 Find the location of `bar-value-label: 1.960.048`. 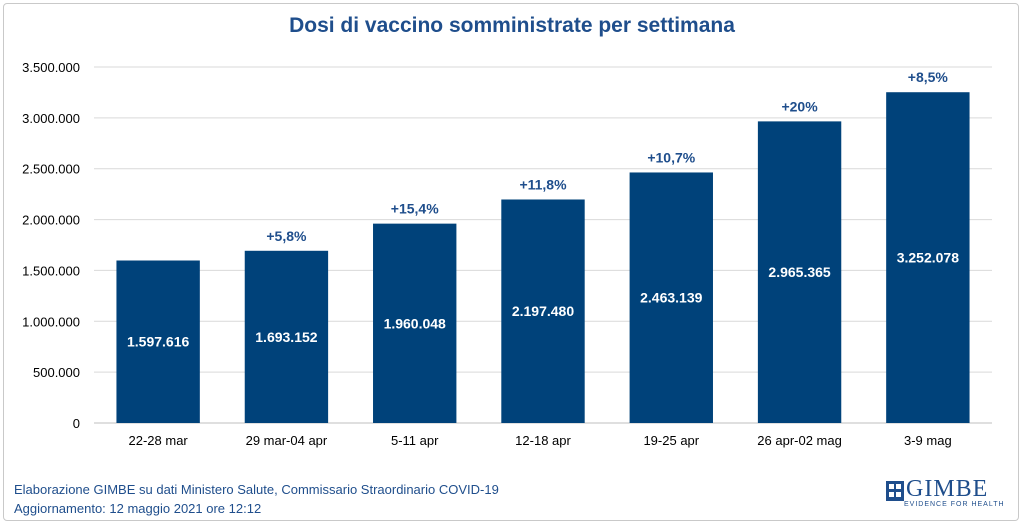

bar-value-label: 1.960.048 is located at coordinates (415, 323).